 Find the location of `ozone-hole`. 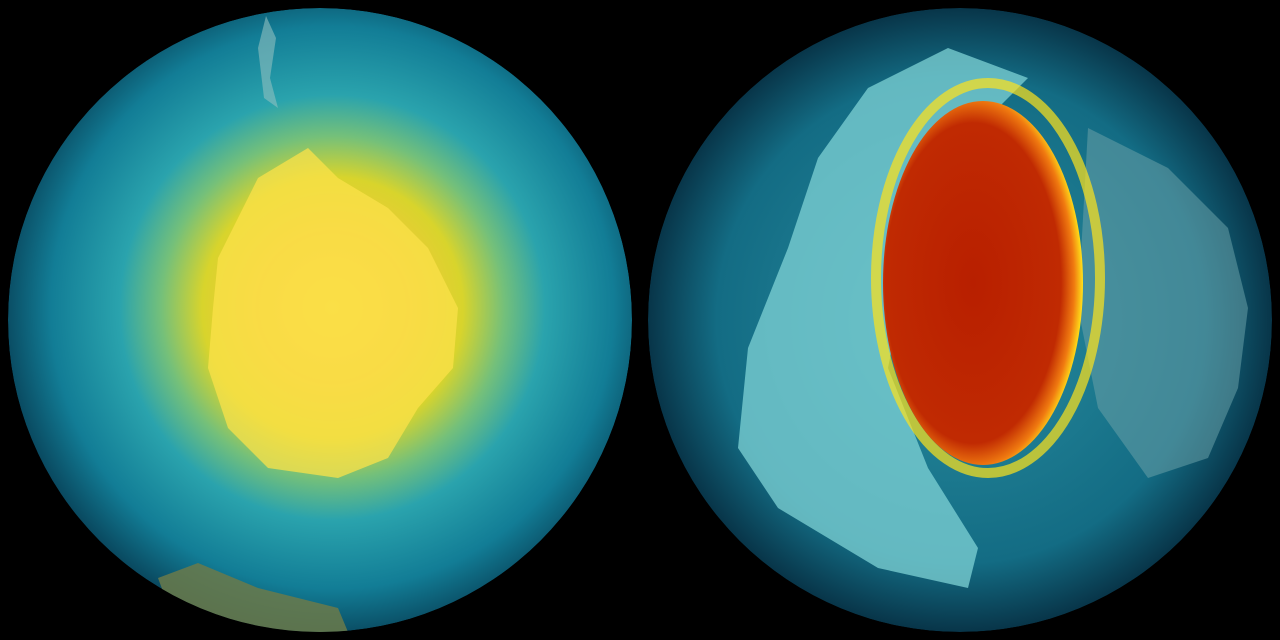

ozone-hole is located at coordinates (983, 283).